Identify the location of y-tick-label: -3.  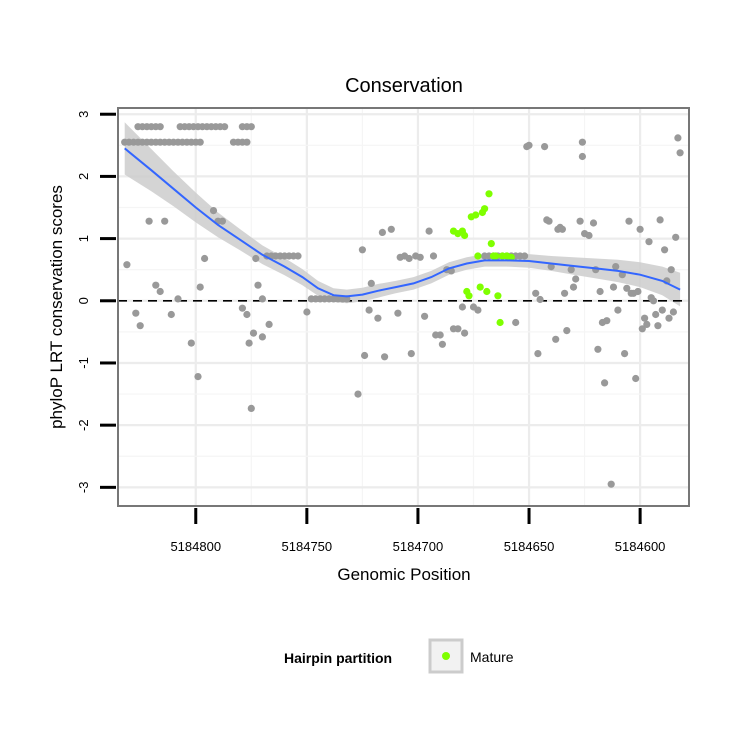
(83, 488).